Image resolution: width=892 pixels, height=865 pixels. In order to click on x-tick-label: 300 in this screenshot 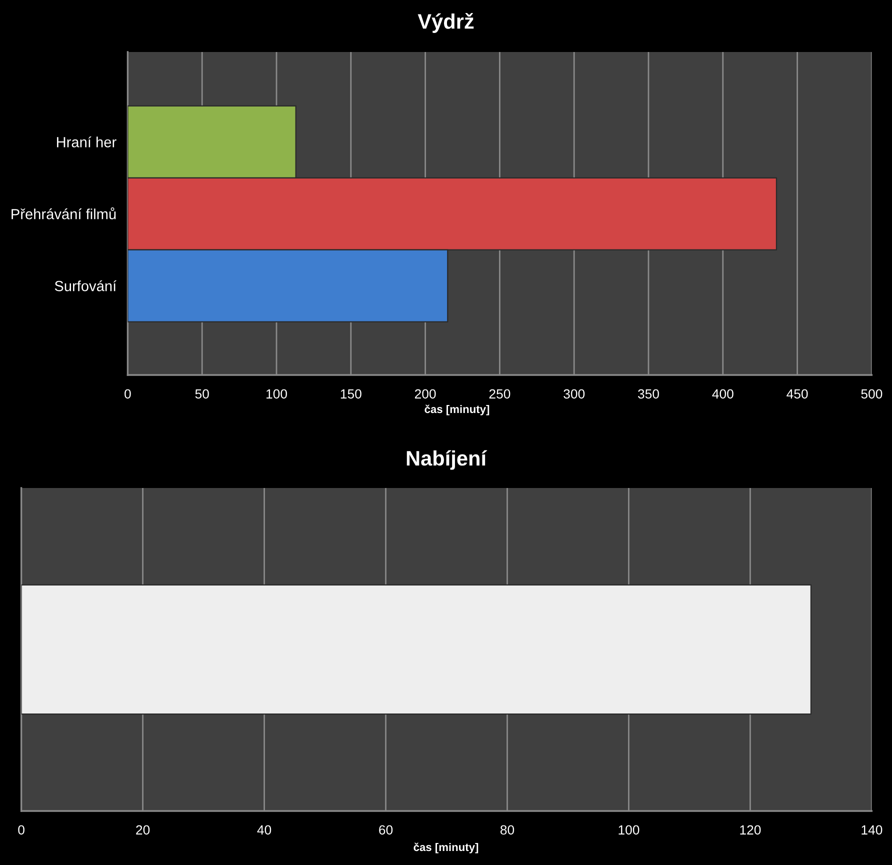, I will do `click(574, 394)`.